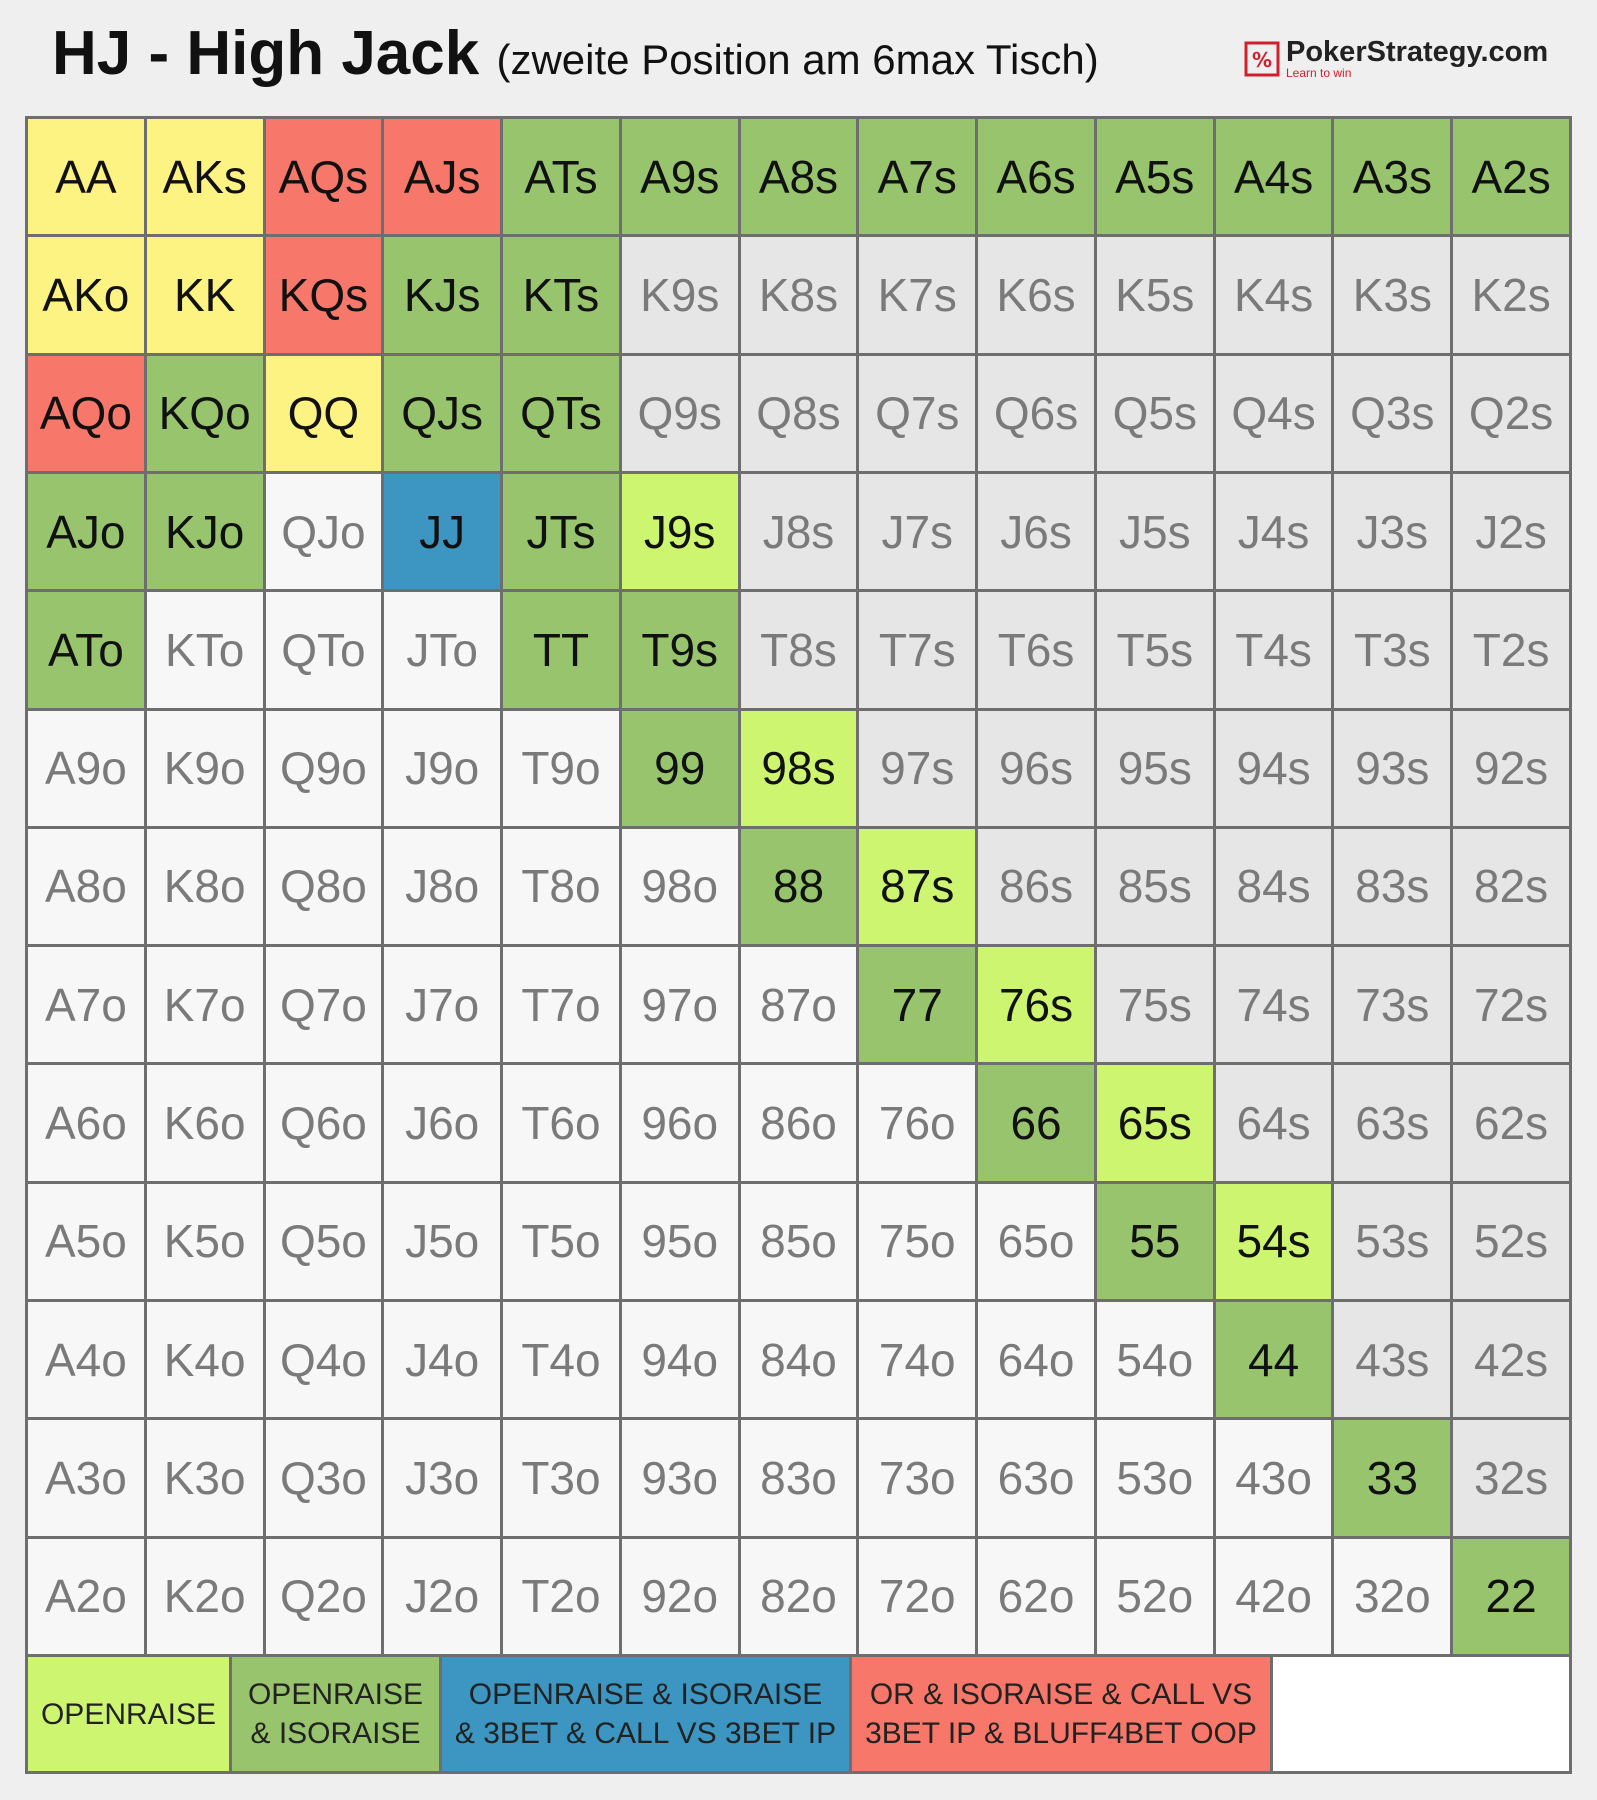 This screenshot has height=1800, width=1597. Describe the element at coordinates (798, 295) in the screenshot. I see `hand-cell: K8s` at that location.